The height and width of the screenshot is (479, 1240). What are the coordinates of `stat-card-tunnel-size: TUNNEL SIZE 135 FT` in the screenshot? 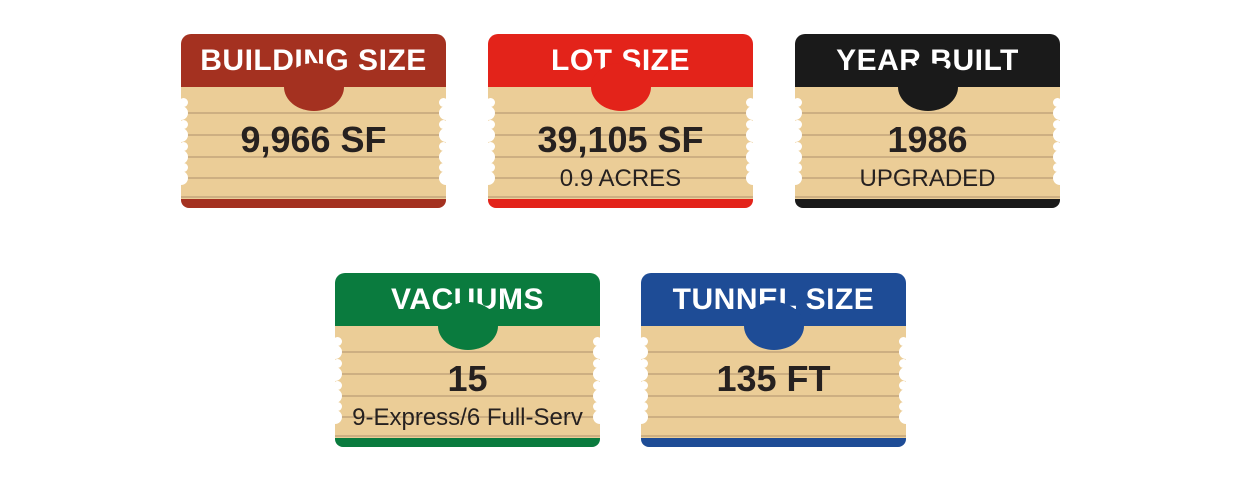 It's located at (773, 360).